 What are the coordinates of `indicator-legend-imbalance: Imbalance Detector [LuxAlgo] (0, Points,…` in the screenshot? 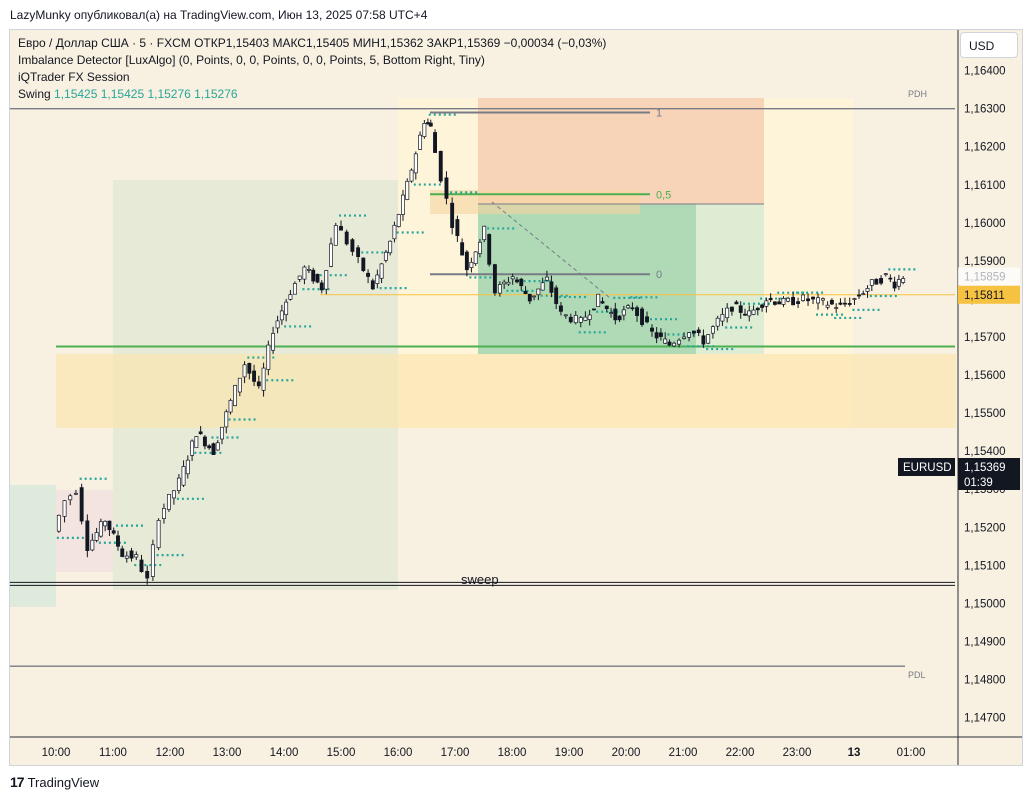 It's located at (251, 60).